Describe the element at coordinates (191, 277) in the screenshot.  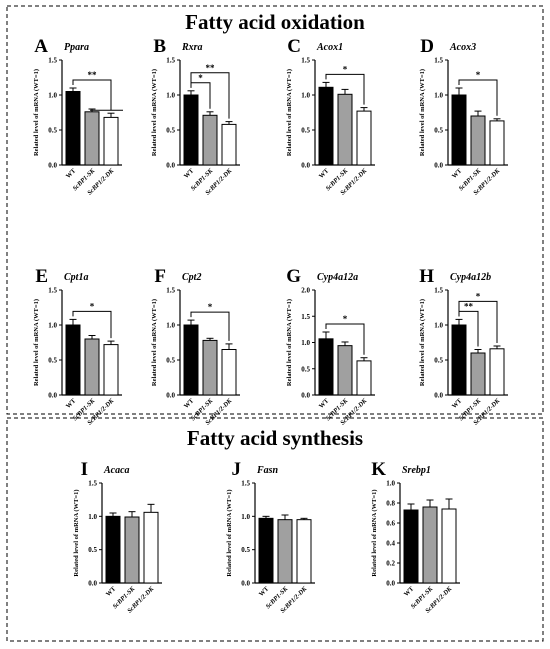
I see `chart-title: Cpt2` at that location.